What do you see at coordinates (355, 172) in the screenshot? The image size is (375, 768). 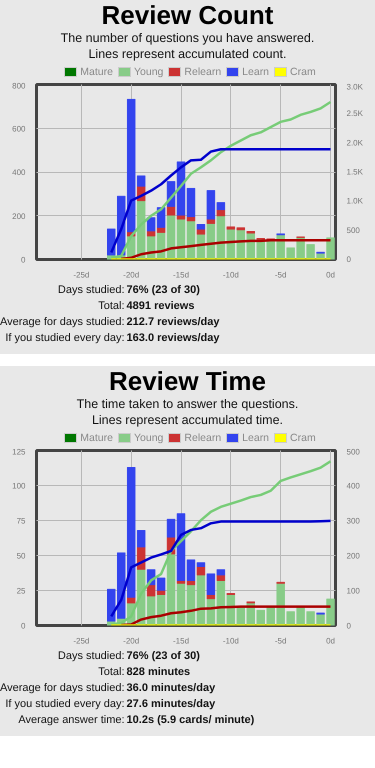 I see `y2-tick-label: 1.5K` at bounding box center [355, 172].